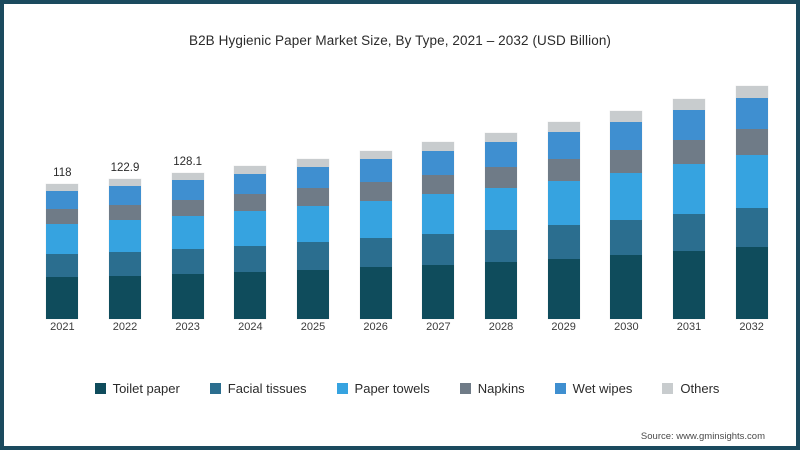 Image resolution: width=800 pixels, height=450 pixels. I want to click on bar-group: 128.1, so click(187, 237).